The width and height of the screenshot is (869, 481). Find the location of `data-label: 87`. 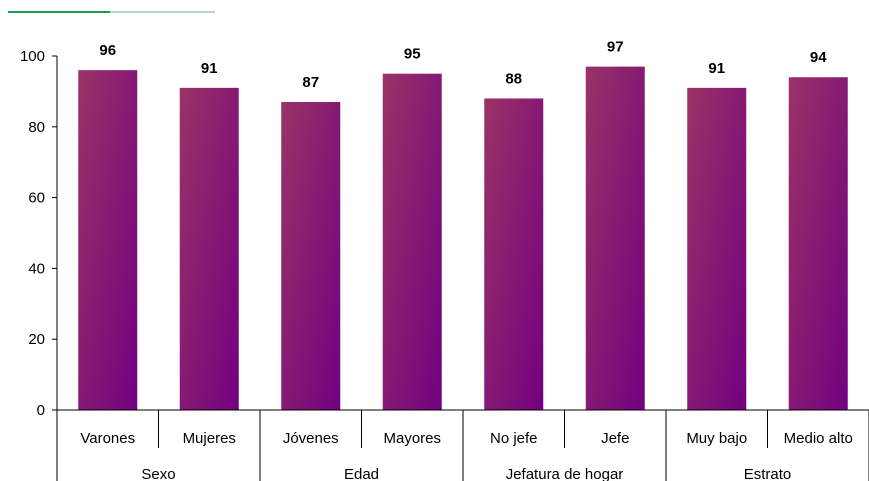

data-label: 87 is located at coordinates (310, 82).